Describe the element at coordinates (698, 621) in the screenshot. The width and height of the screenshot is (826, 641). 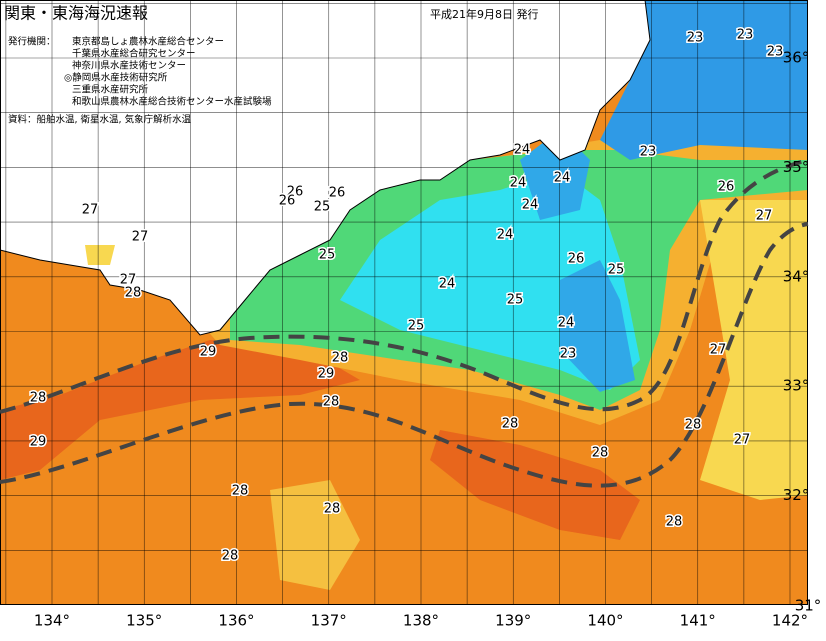
I see `lon-label: 141°` at that location.